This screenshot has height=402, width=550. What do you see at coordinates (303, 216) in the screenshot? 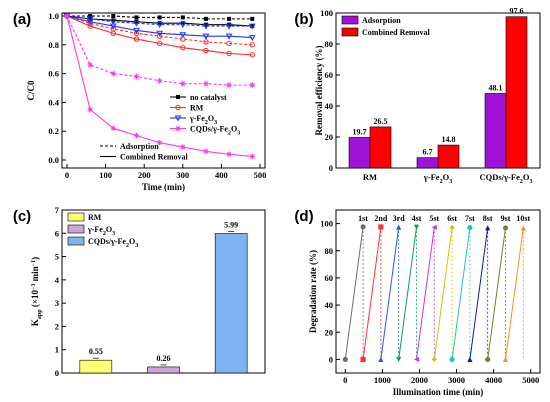
I see `panel-label-d: (d)` at bounding box center [303, 216].